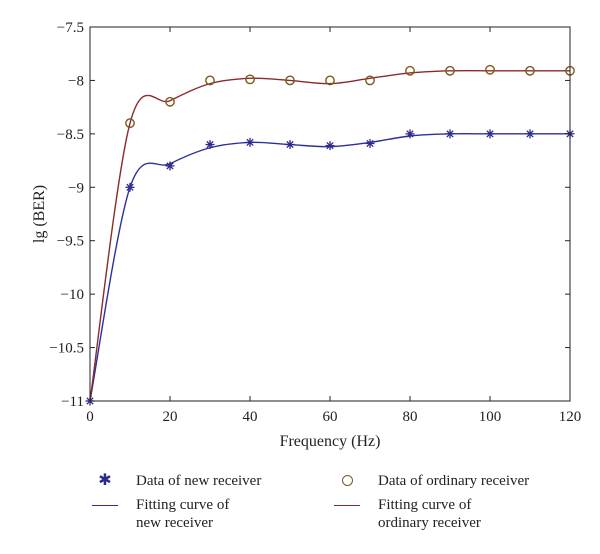 This screenshot has width=600, height=554. I want to click on y-tick-label: −9, so click(76, 188).